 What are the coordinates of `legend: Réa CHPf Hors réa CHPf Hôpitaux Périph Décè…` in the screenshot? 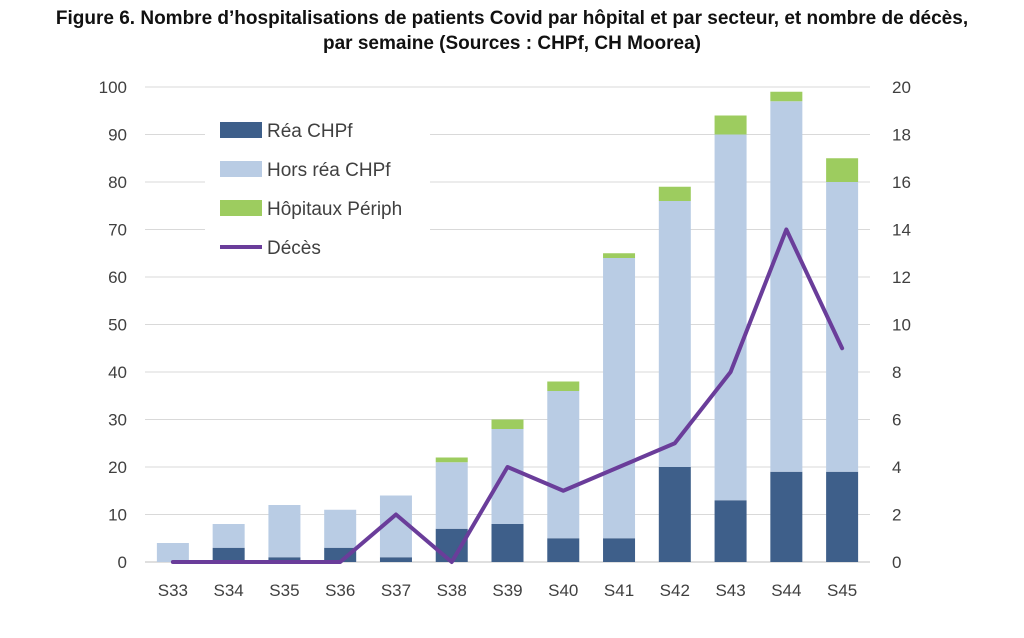 It's located at (317, 187).